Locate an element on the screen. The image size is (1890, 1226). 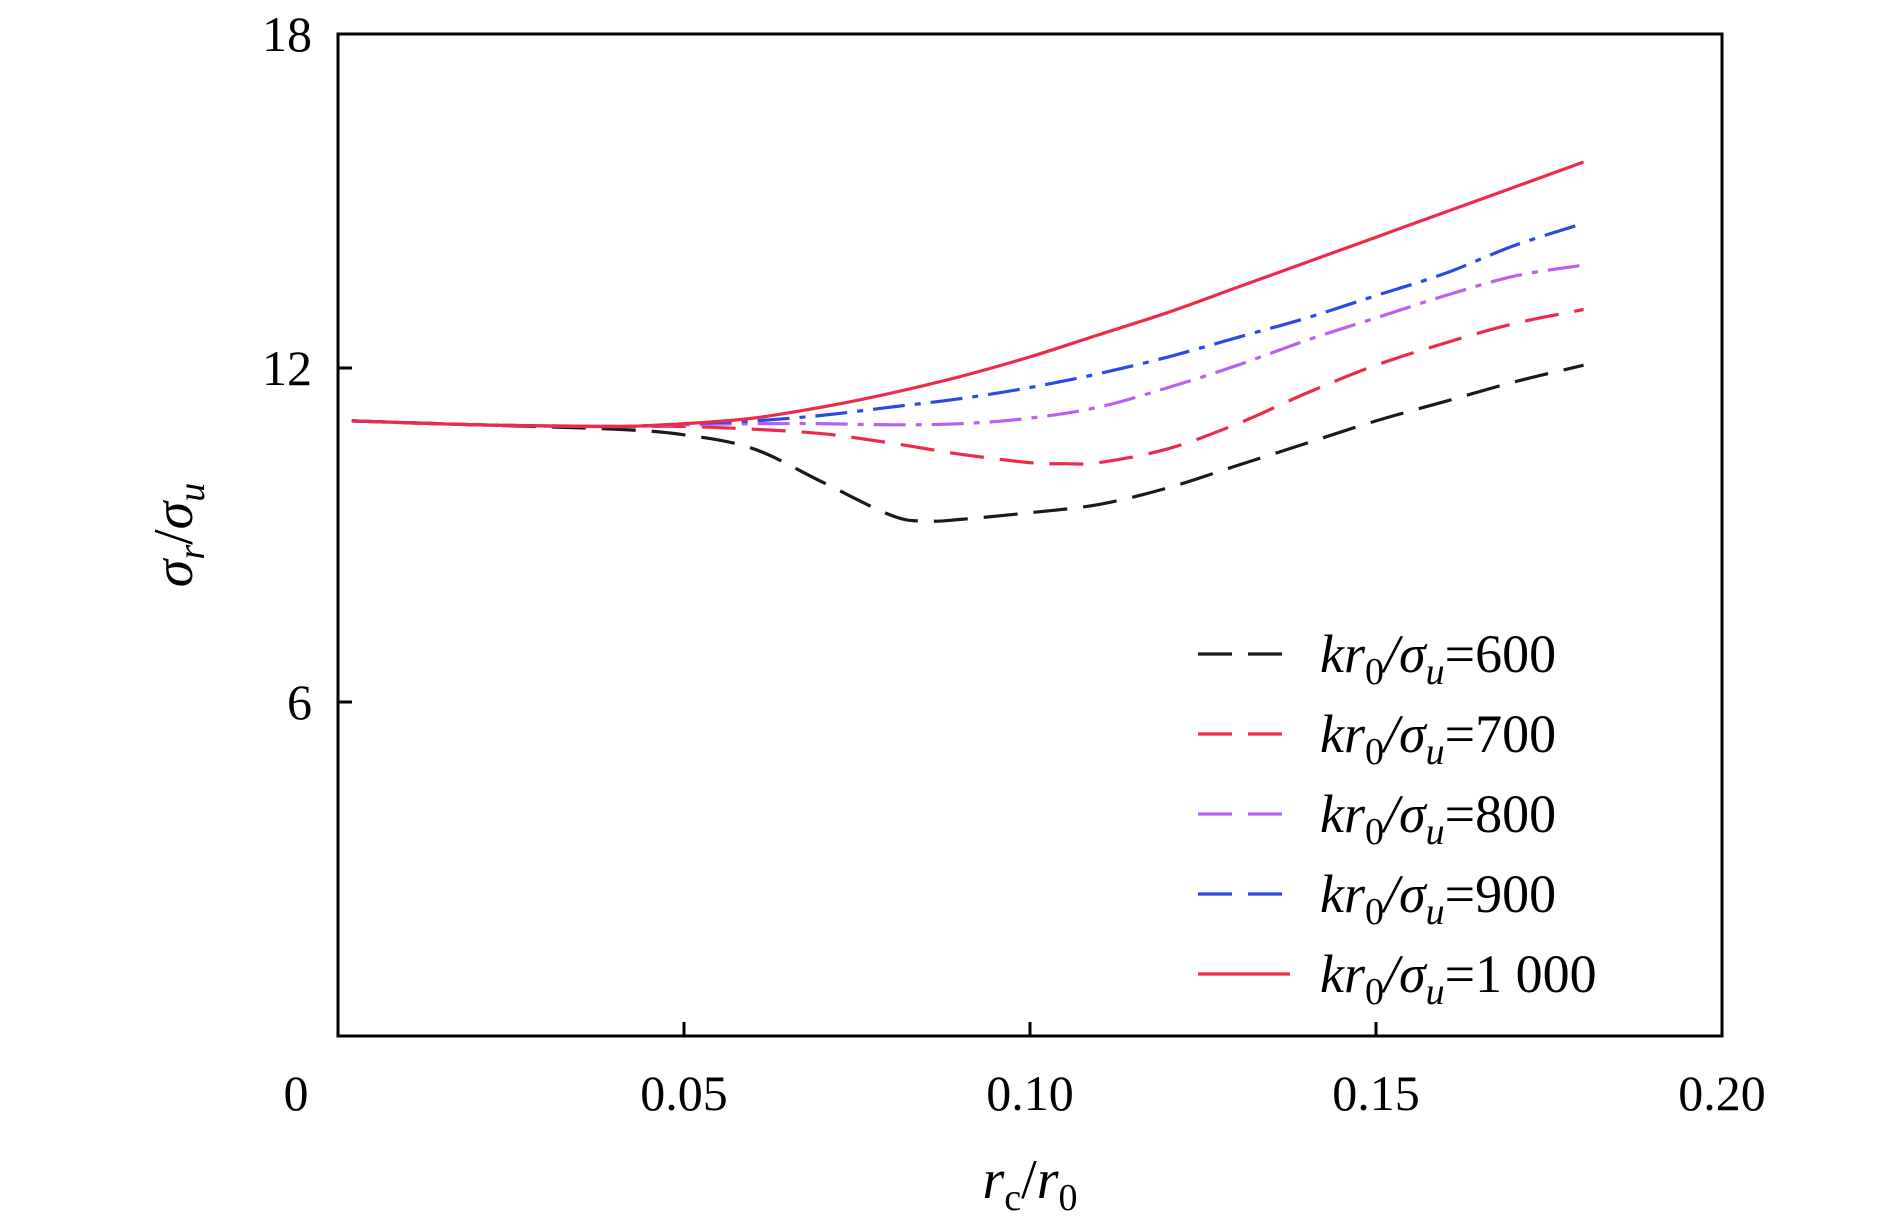
legend-entry-3: kr0/σu=800 is located at coordinates (1438, 818).